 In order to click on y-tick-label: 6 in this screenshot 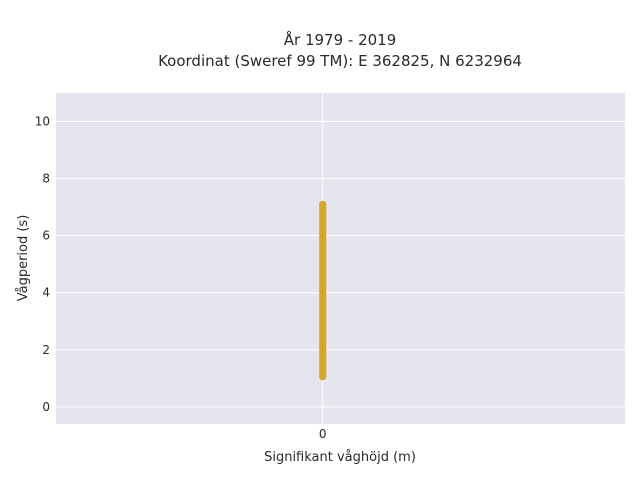, I will do `click(46, 236)`.